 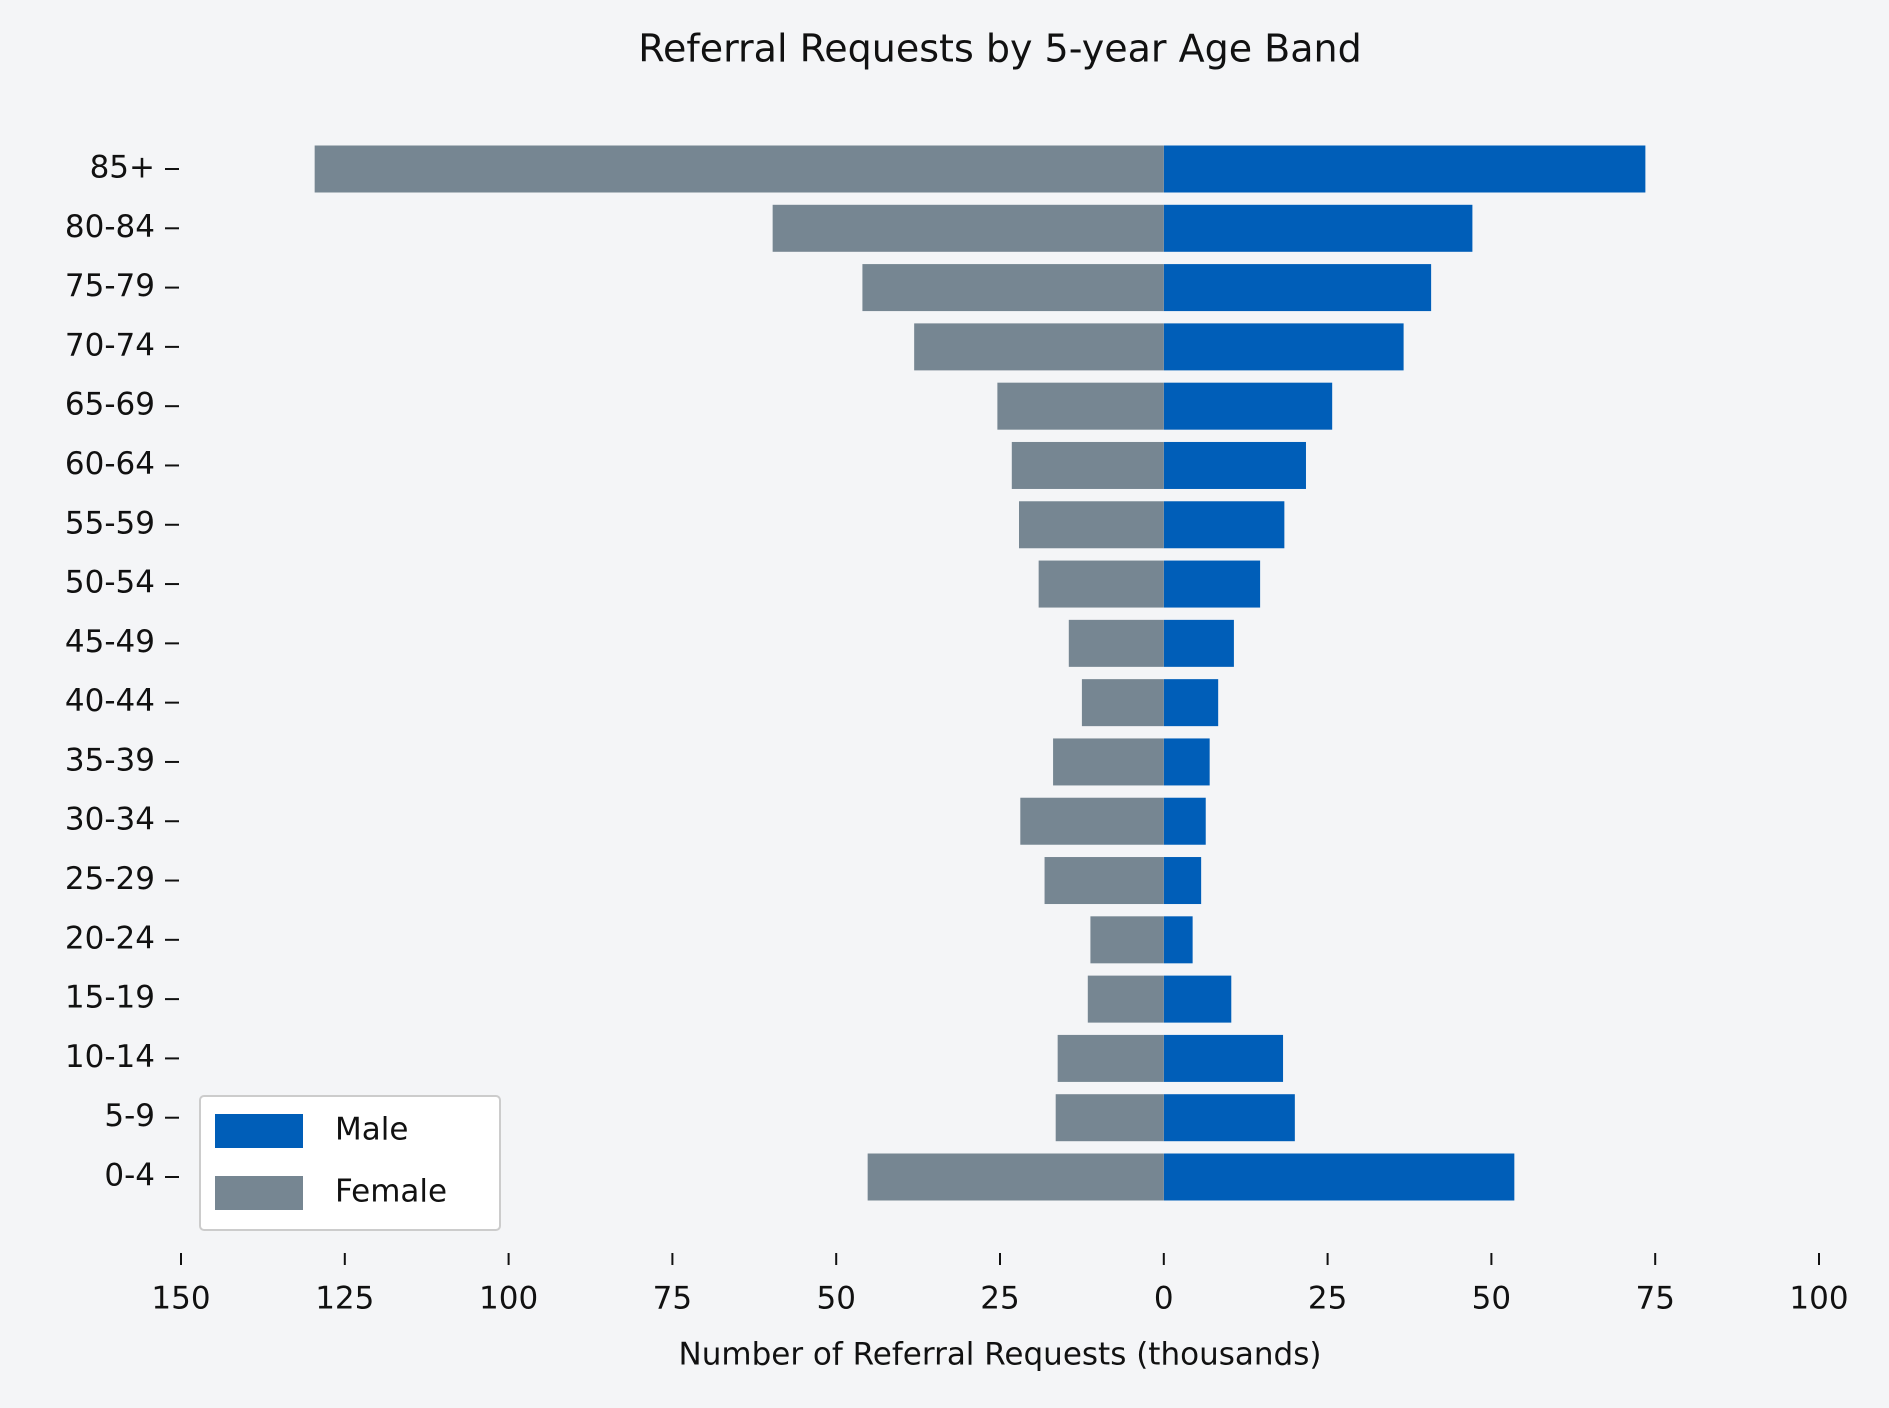 What do you see at coordinates (129, 1176) in the screenshot?
I see `y-tick-label: 0-4` at bounding box center [129, 1176].